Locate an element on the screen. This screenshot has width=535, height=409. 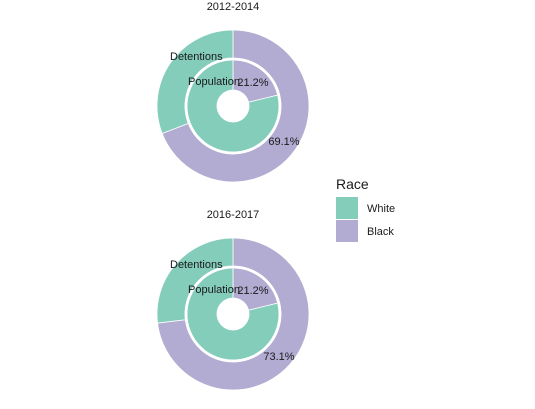
pct-label-detentions: 73.1% is located at coordinates (278, 357).